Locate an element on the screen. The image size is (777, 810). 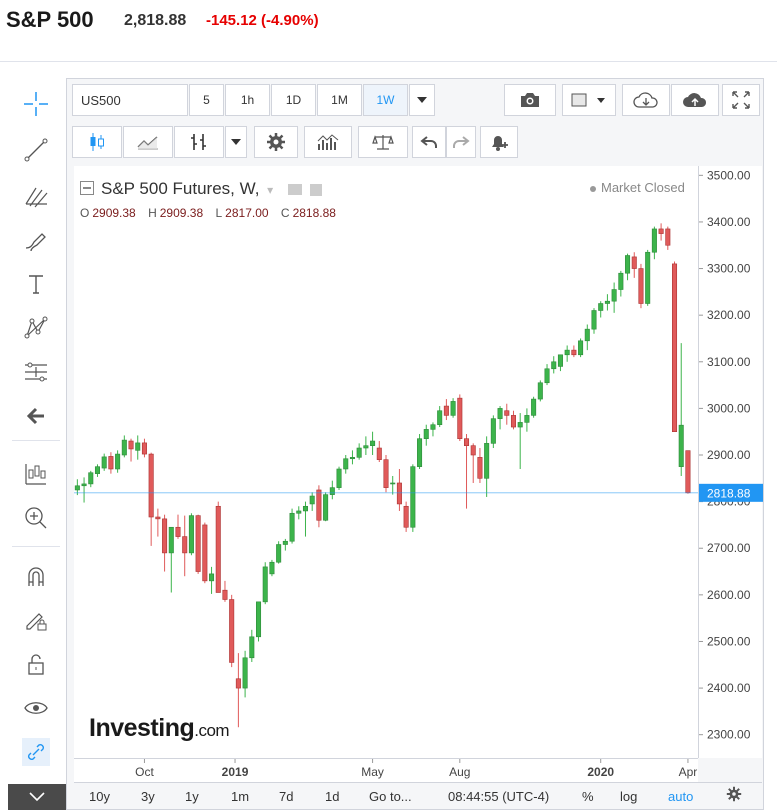
log-scale-toggle: log is located at coordinates (629, 796).